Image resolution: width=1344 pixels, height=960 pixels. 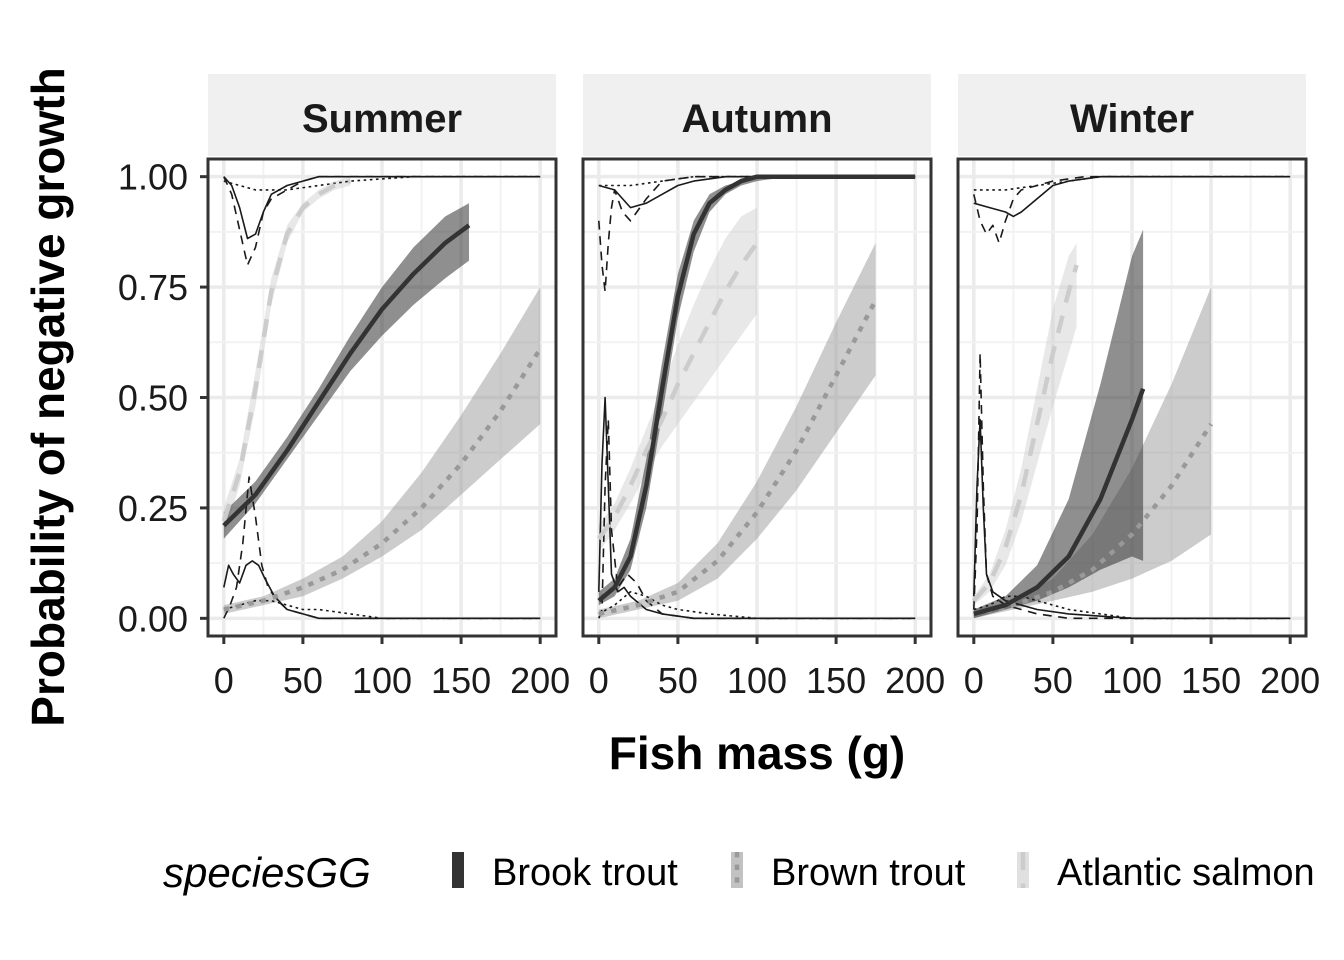 I want to click on y-tick-label: 0.75, so click(x=153, y=287).